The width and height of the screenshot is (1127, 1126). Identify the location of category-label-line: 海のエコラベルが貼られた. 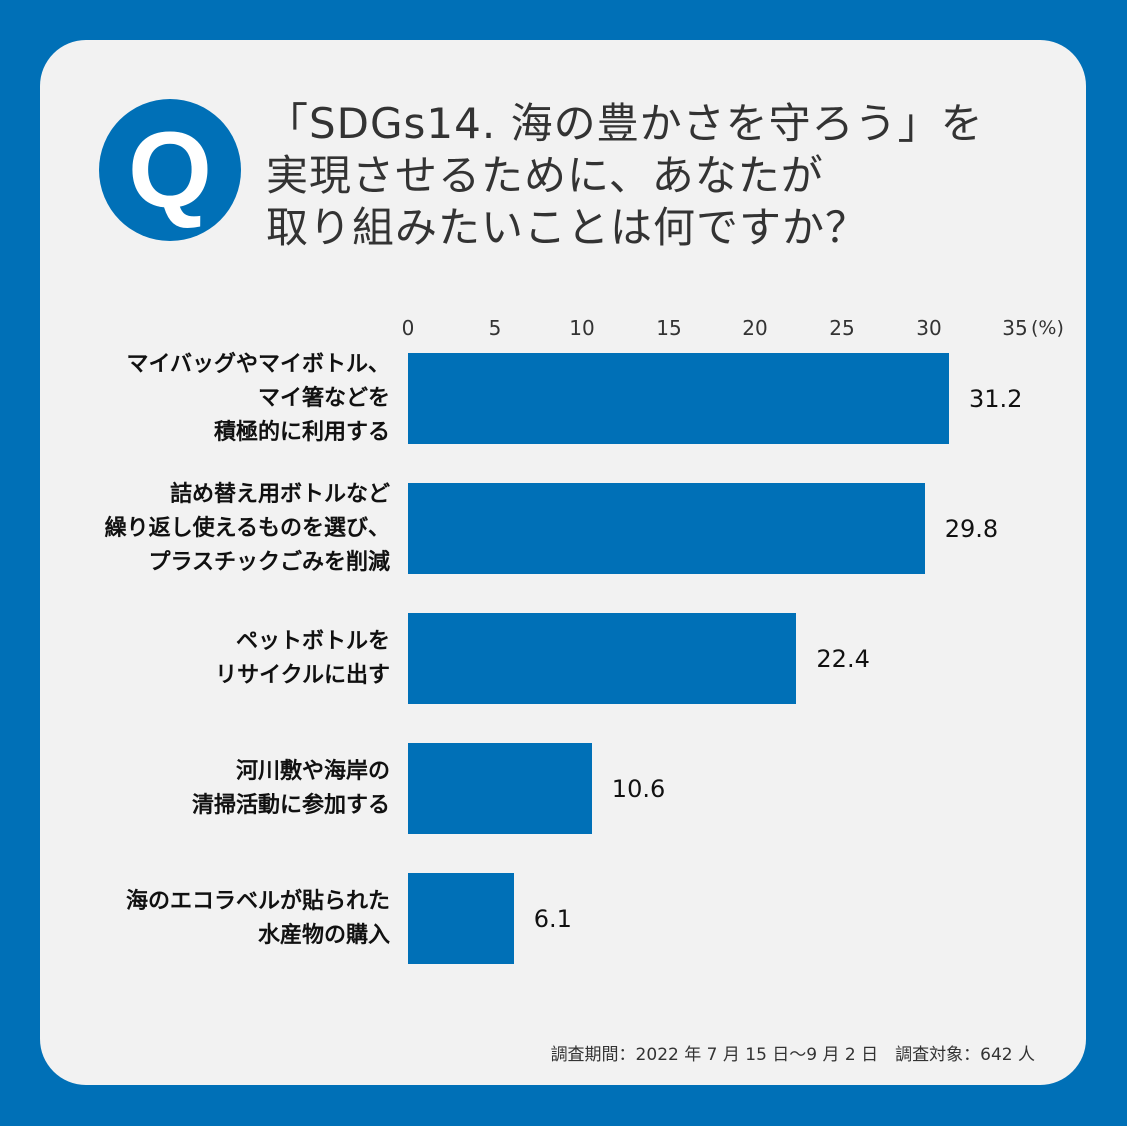
(257, 901).